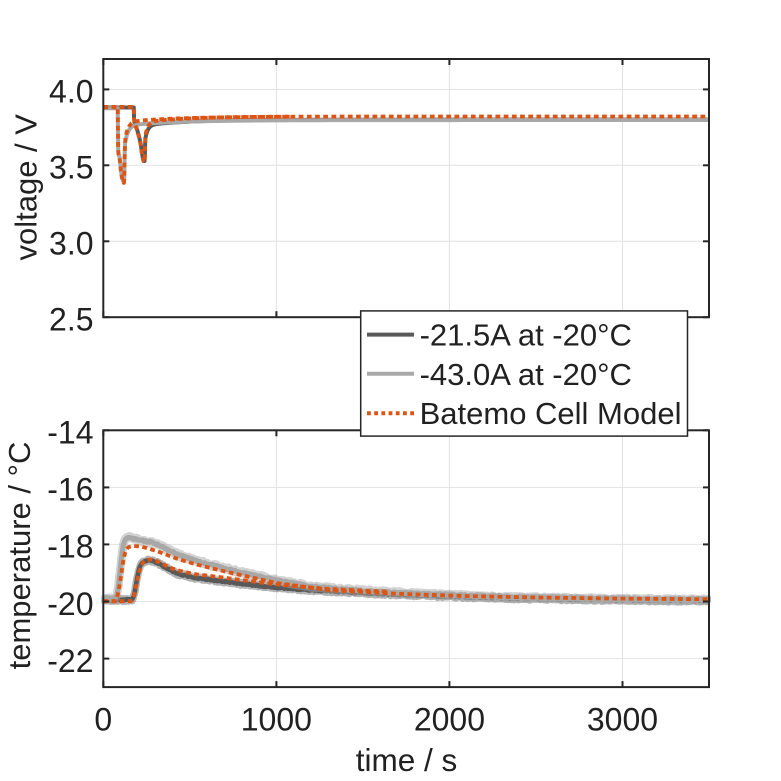 The image size is (781, 781). I want to click on svg-text: voltage / V, so click(26, 187).